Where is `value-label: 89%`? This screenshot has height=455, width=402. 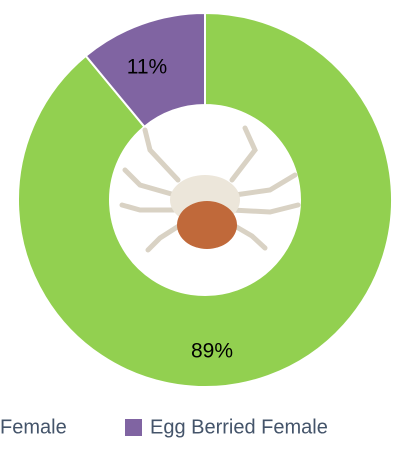 value-label: 89% is located at coordinates (212, 351).